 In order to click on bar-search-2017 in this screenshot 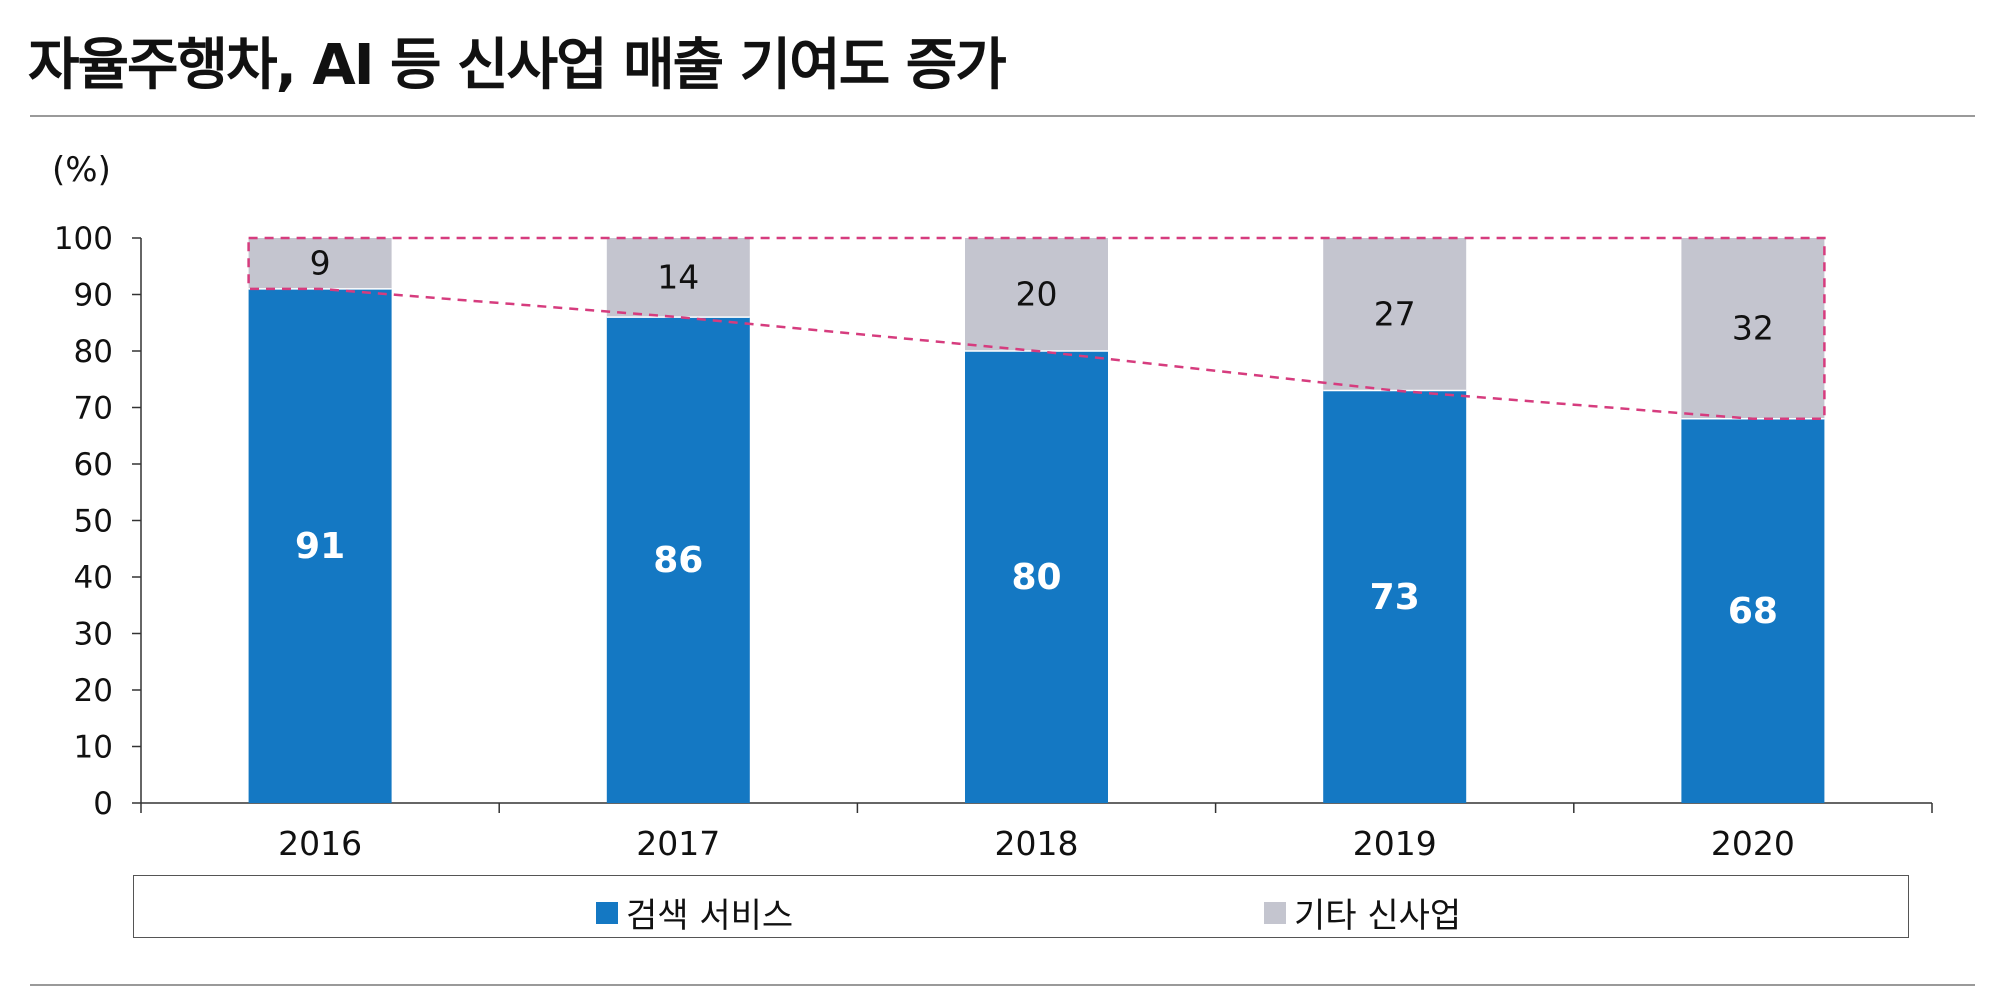, I will do `click(678, 560)`.